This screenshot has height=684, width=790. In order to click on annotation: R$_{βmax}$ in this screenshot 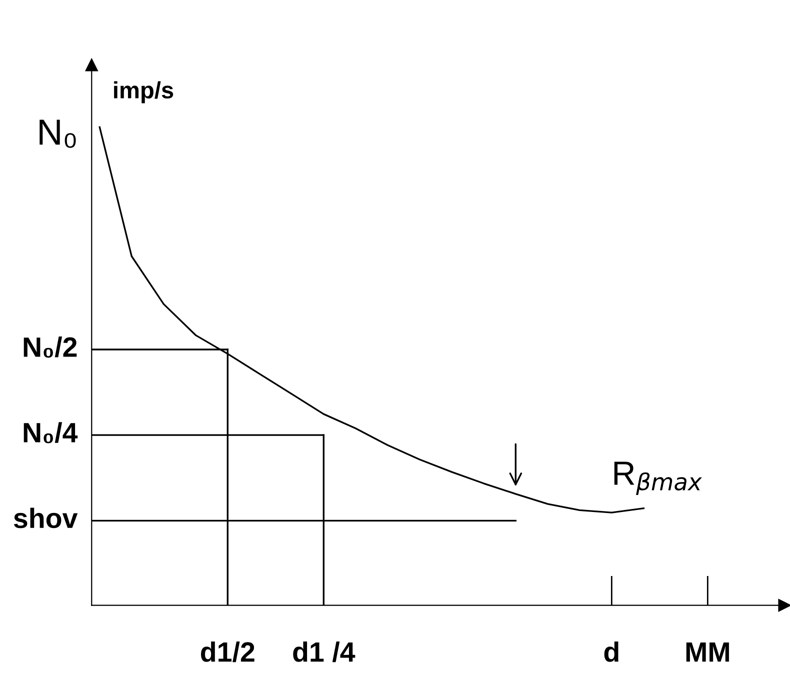, I will do `click(658, 479)`.